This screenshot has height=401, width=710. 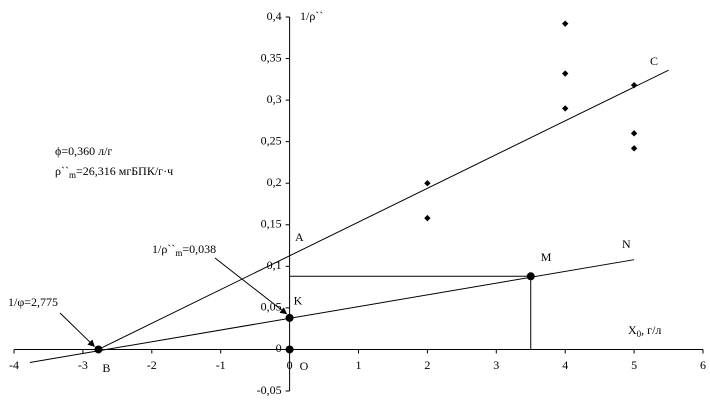 What do you see at coordinates (427, 365) in the screenshot?
I see `x-tick-label: 2` at bounding box center [427, 365].